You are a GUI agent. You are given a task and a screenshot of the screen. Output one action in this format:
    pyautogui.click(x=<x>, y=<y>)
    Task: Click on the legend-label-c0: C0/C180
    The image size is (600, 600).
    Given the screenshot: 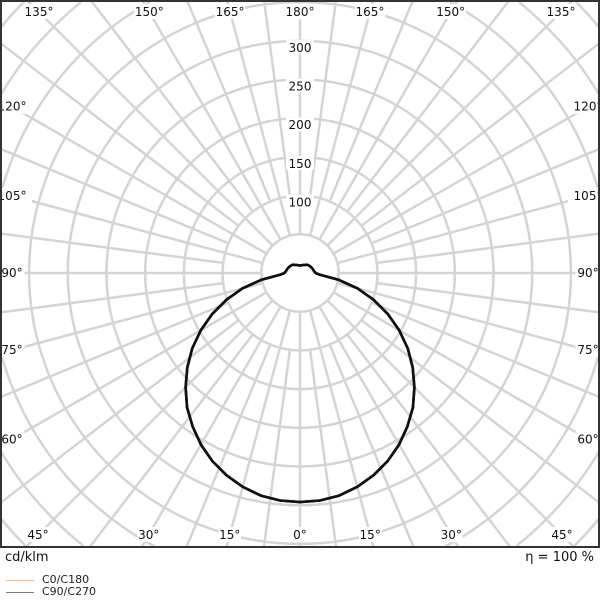 What is the action you would take?
    pyautogui.click(x=66, y=579)
    